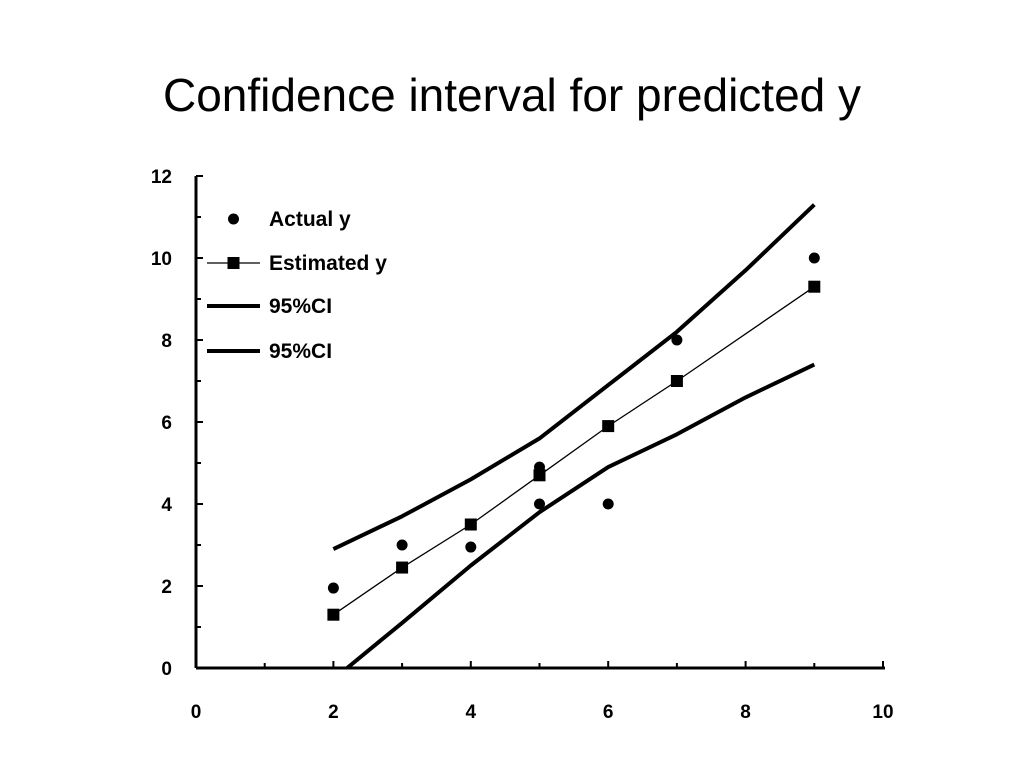  I want to click on legend-item: Estimated y, so click(297, 263).